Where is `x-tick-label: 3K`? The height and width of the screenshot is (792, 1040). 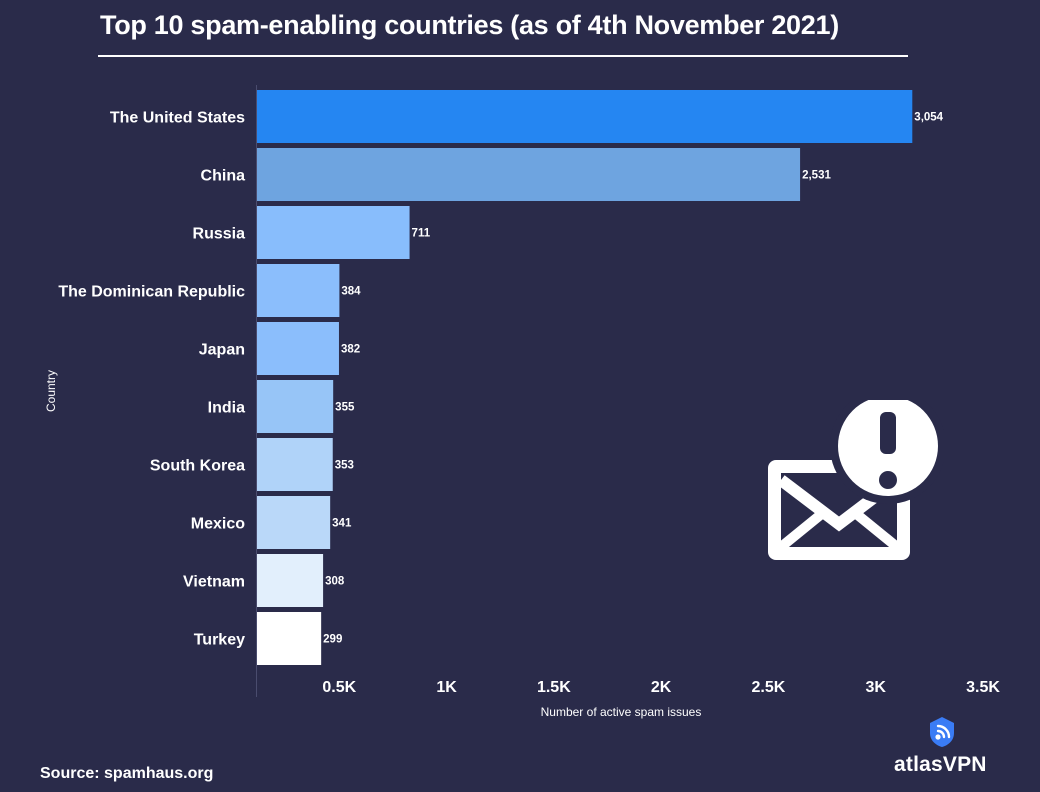
x-tick-label: 3K is located at coordinates (875, 687).